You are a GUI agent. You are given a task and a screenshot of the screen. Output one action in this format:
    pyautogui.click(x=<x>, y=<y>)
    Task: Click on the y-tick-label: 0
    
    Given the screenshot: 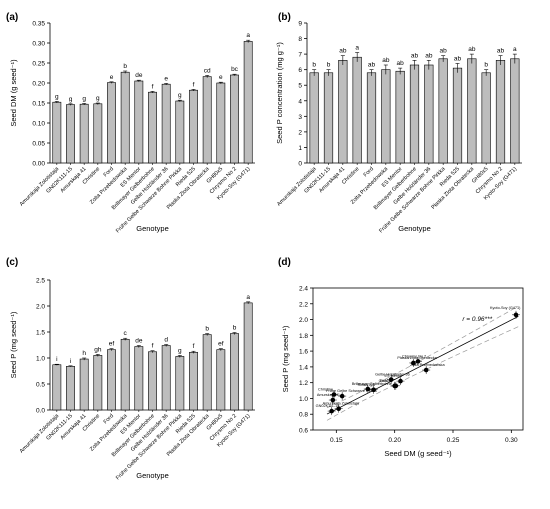 What is the action you would take?
    pyautogui.click(x=300, y=164)
    